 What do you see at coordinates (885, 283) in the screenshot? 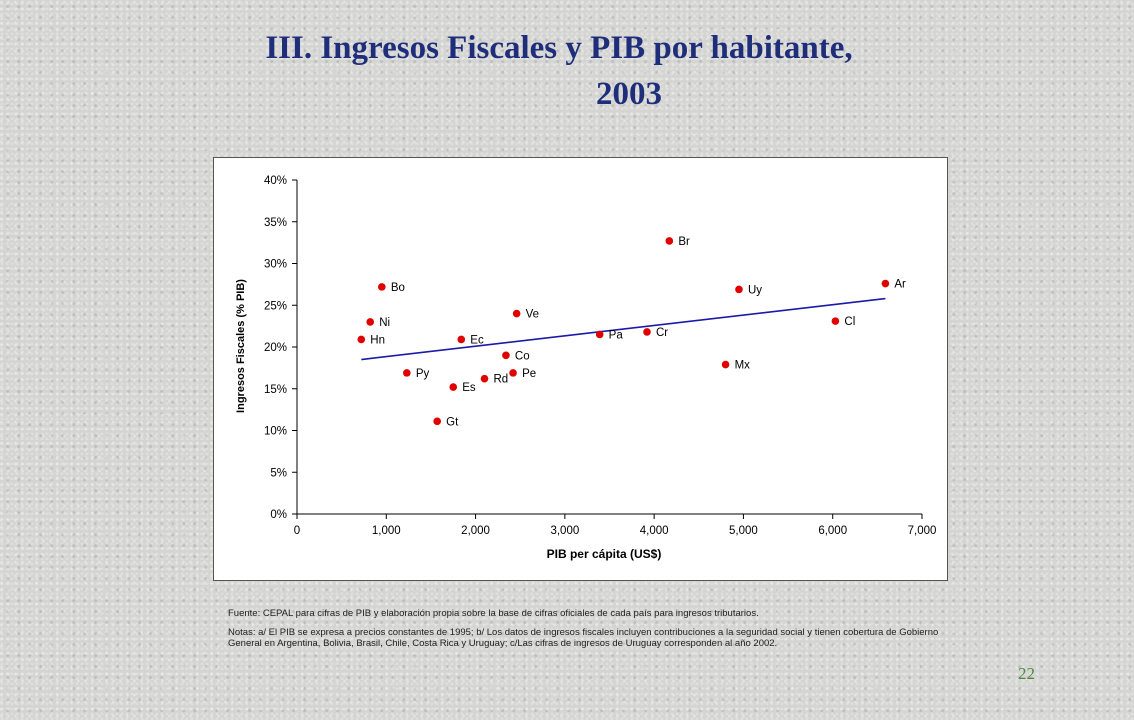
I see `data-point-ar` at bounding box center [885, 283].